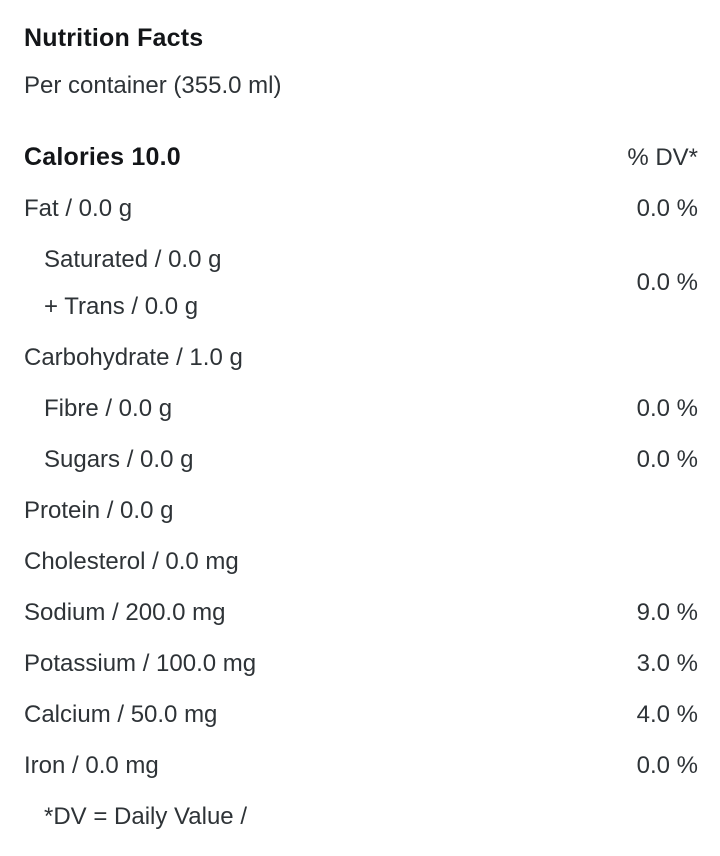  I want to click on nutrient-row-iron: Iron / 0.0 mg 0.0 %, so click(361, 765).